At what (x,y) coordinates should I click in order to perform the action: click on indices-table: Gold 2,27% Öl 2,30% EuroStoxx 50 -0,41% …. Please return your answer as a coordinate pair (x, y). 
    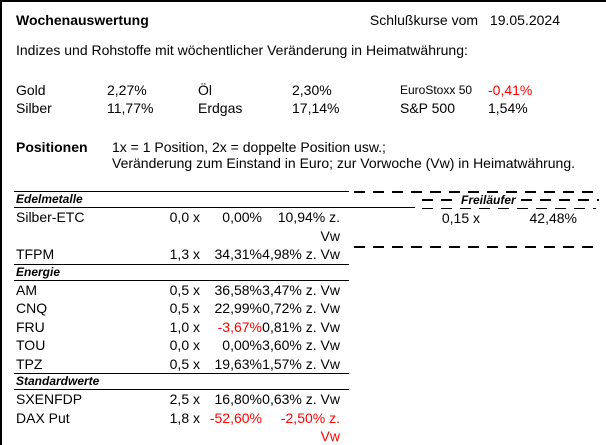
    Looking at the image, I should click on (311, 99).